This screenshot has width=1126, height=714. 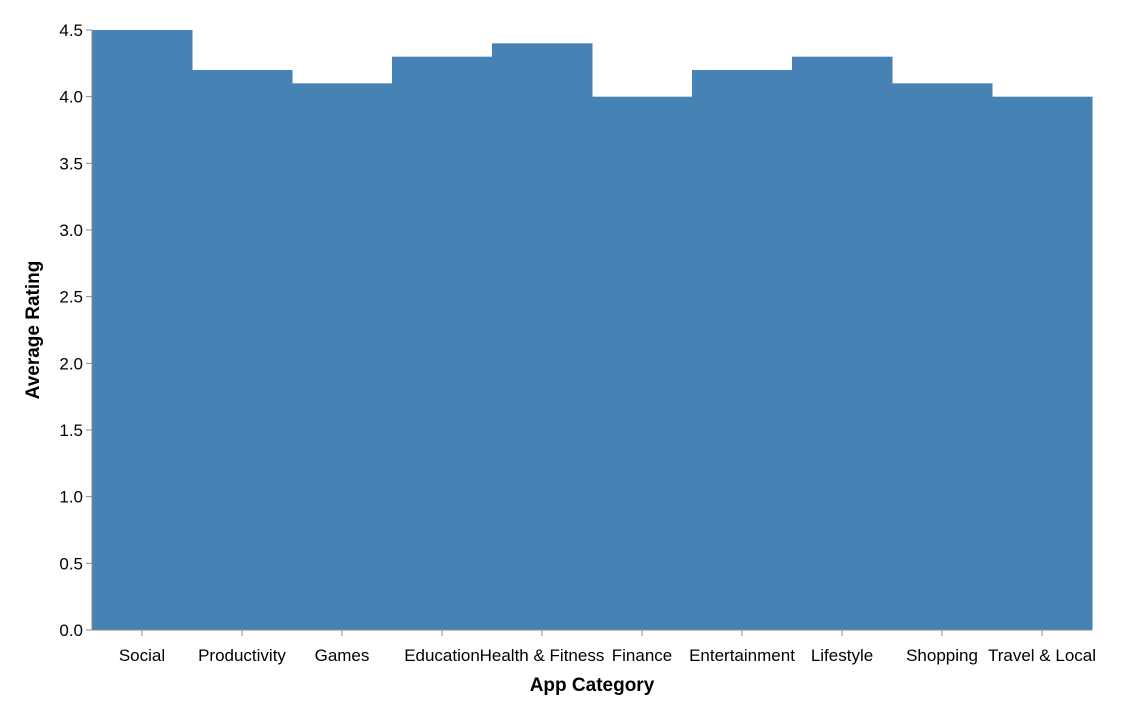 I want to click on bar-education, so click(x=442, y=343).